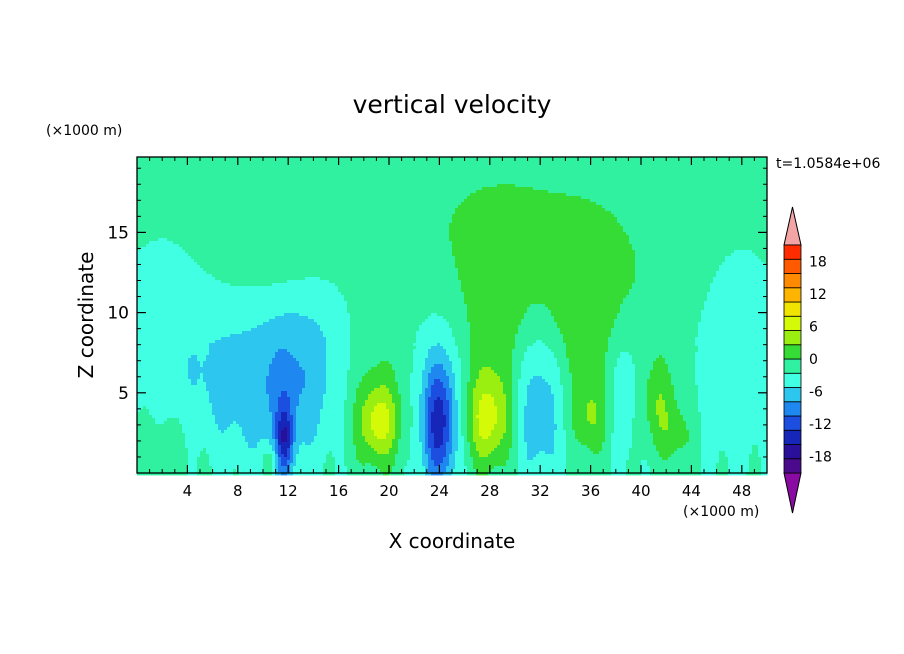  I want to click on x-tick-label: 4, so click(188, 491).